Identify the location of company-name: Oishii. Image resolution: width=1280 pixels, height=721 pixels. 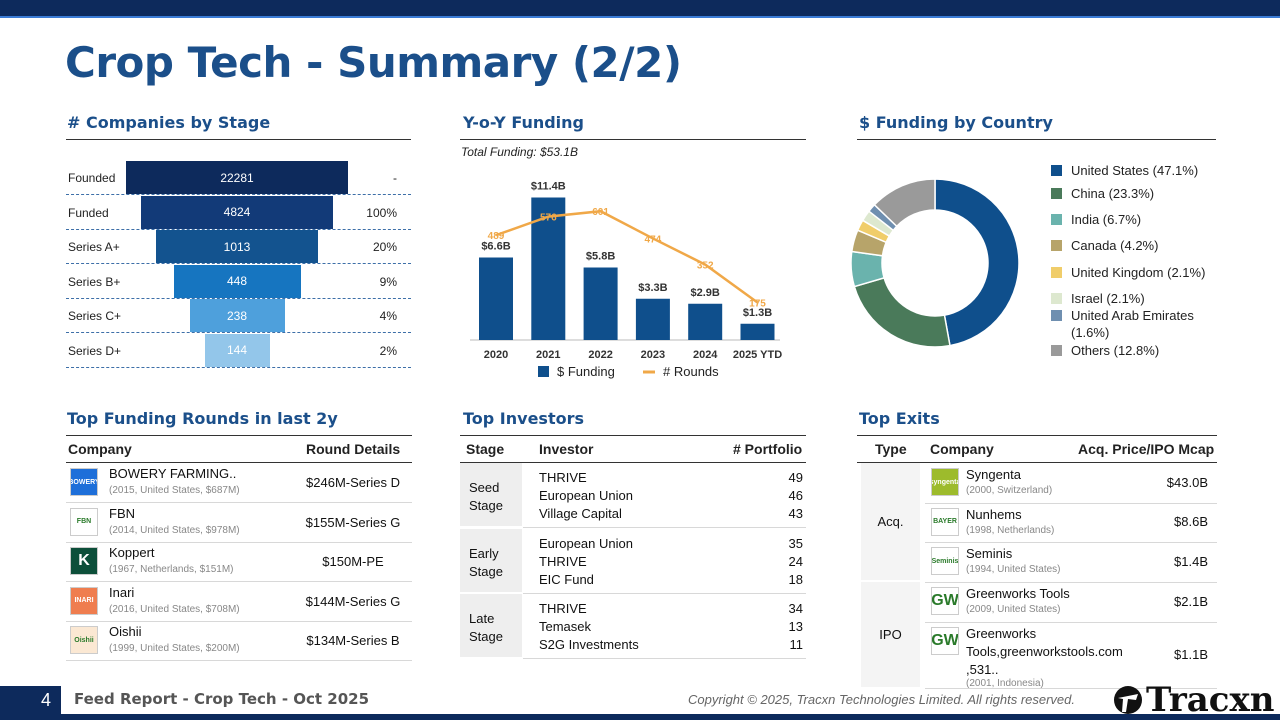
(125, 631).